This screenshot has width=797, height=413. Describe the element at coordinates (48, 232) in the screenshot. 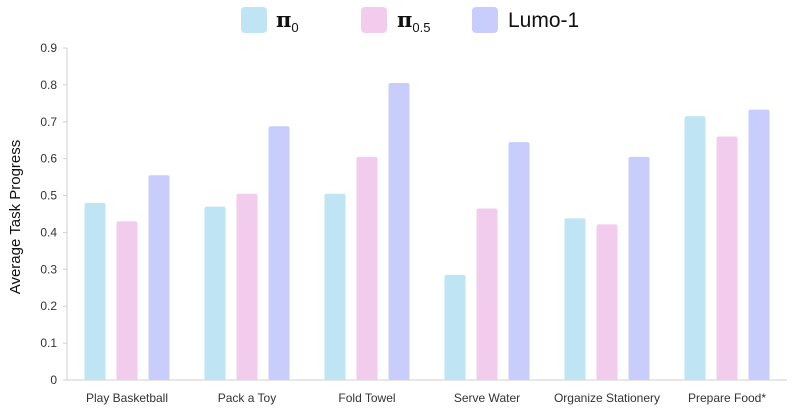

I see `y-tick-label: 0.4` at that location.